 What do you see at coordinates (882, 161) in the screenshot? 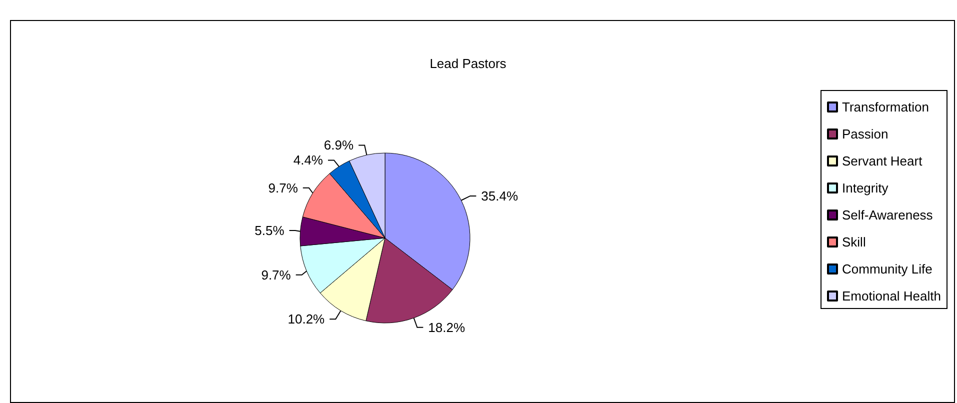
I see `legend-label: Servant Heart` at bounding box center [882, 161].